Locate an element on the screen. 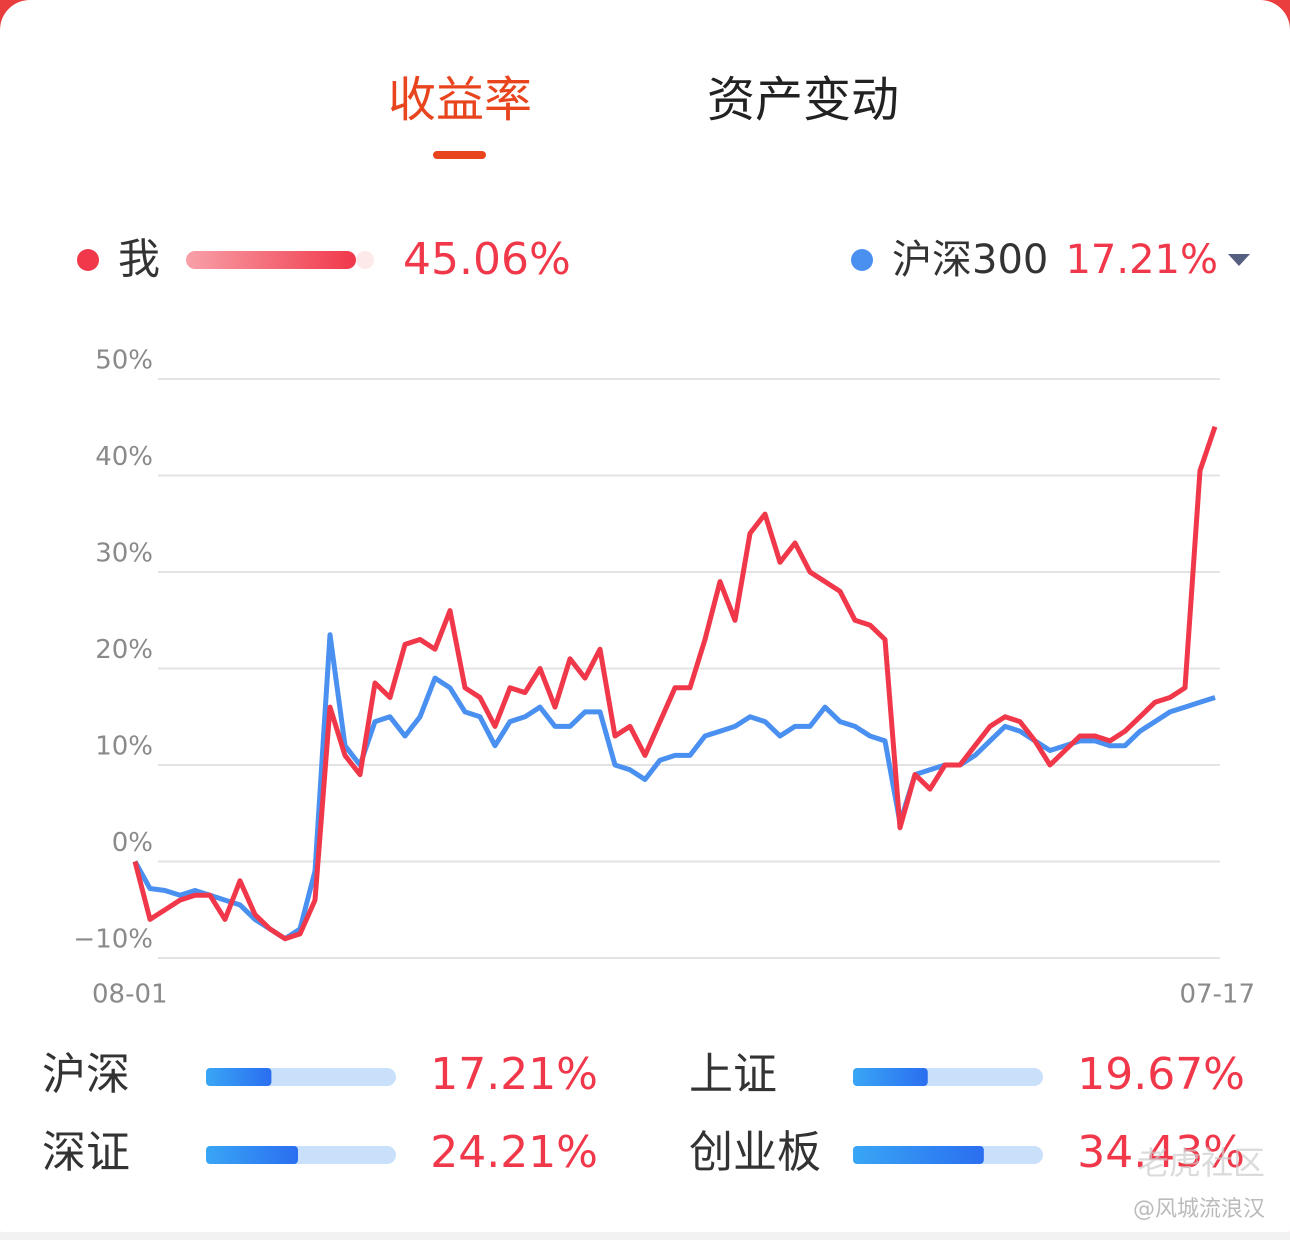 The height and width of the screenshot is (1240, 1290). watermark-site: 老虎社区 is located at coordinates (1201, 1163).